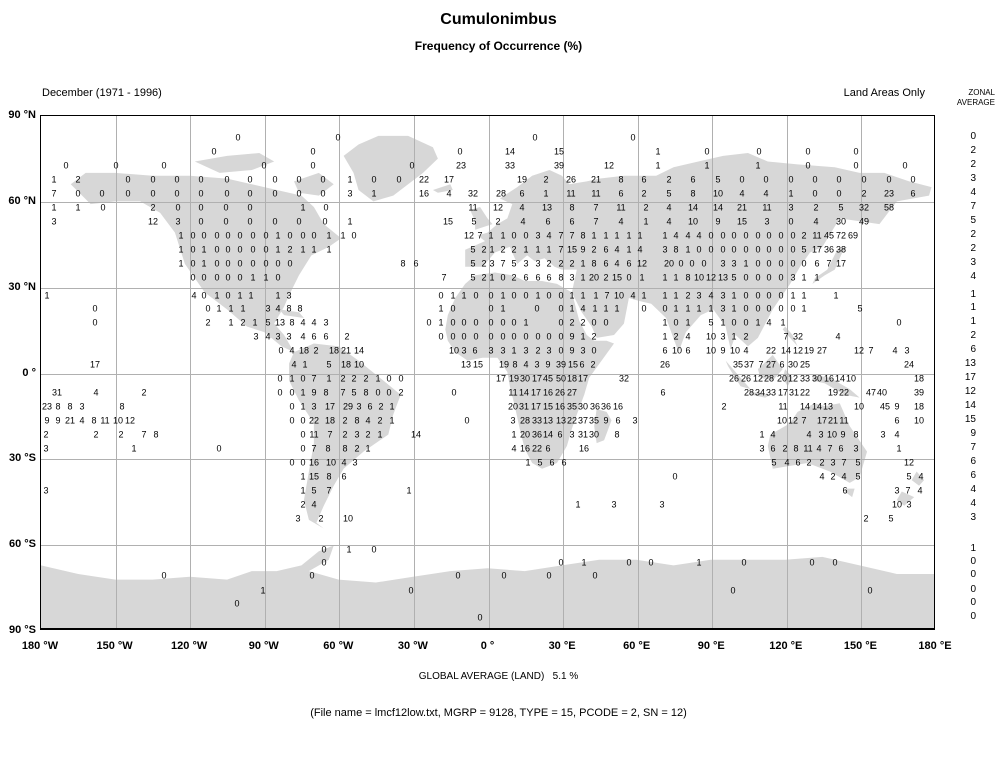  What do you see at coordinates (841, 249) in the screenshot?
I see `frequency-value: 38` at bounding box center [841, 249].